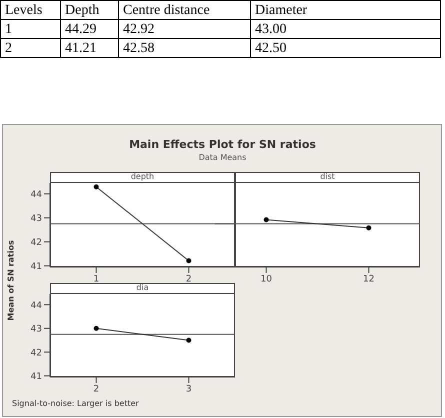 Image resolution: width=445 pixels, height=418 pixels. I want to click on chart-subtitle: Data Means, so click(223, 157).